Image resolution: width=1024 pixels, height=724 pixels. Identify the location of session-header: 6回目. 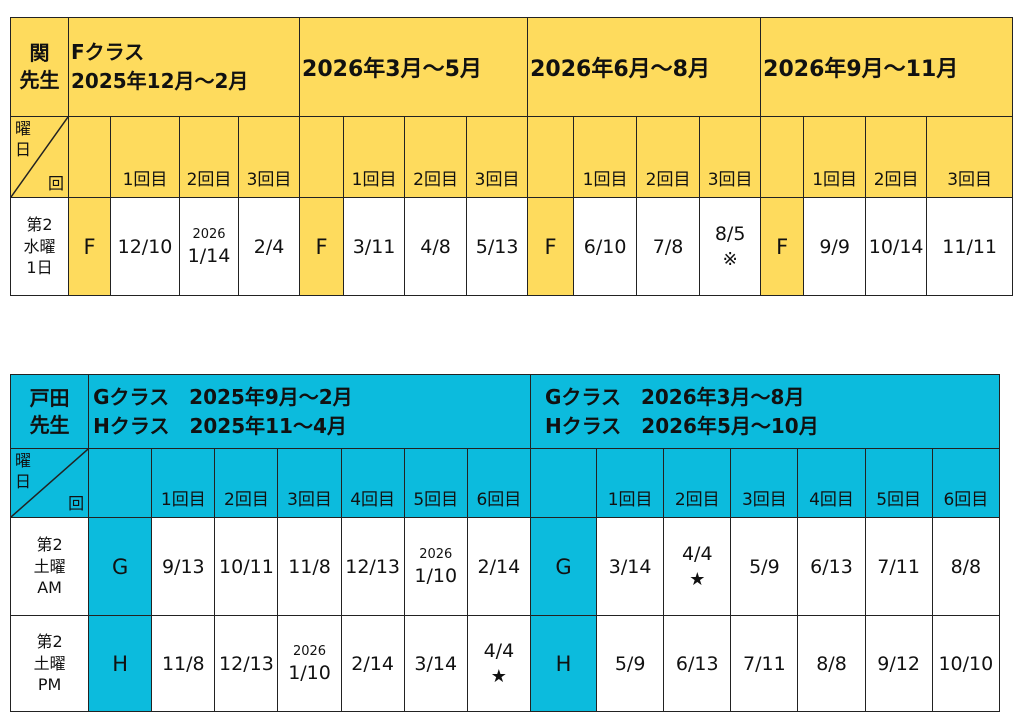
(498, 483).